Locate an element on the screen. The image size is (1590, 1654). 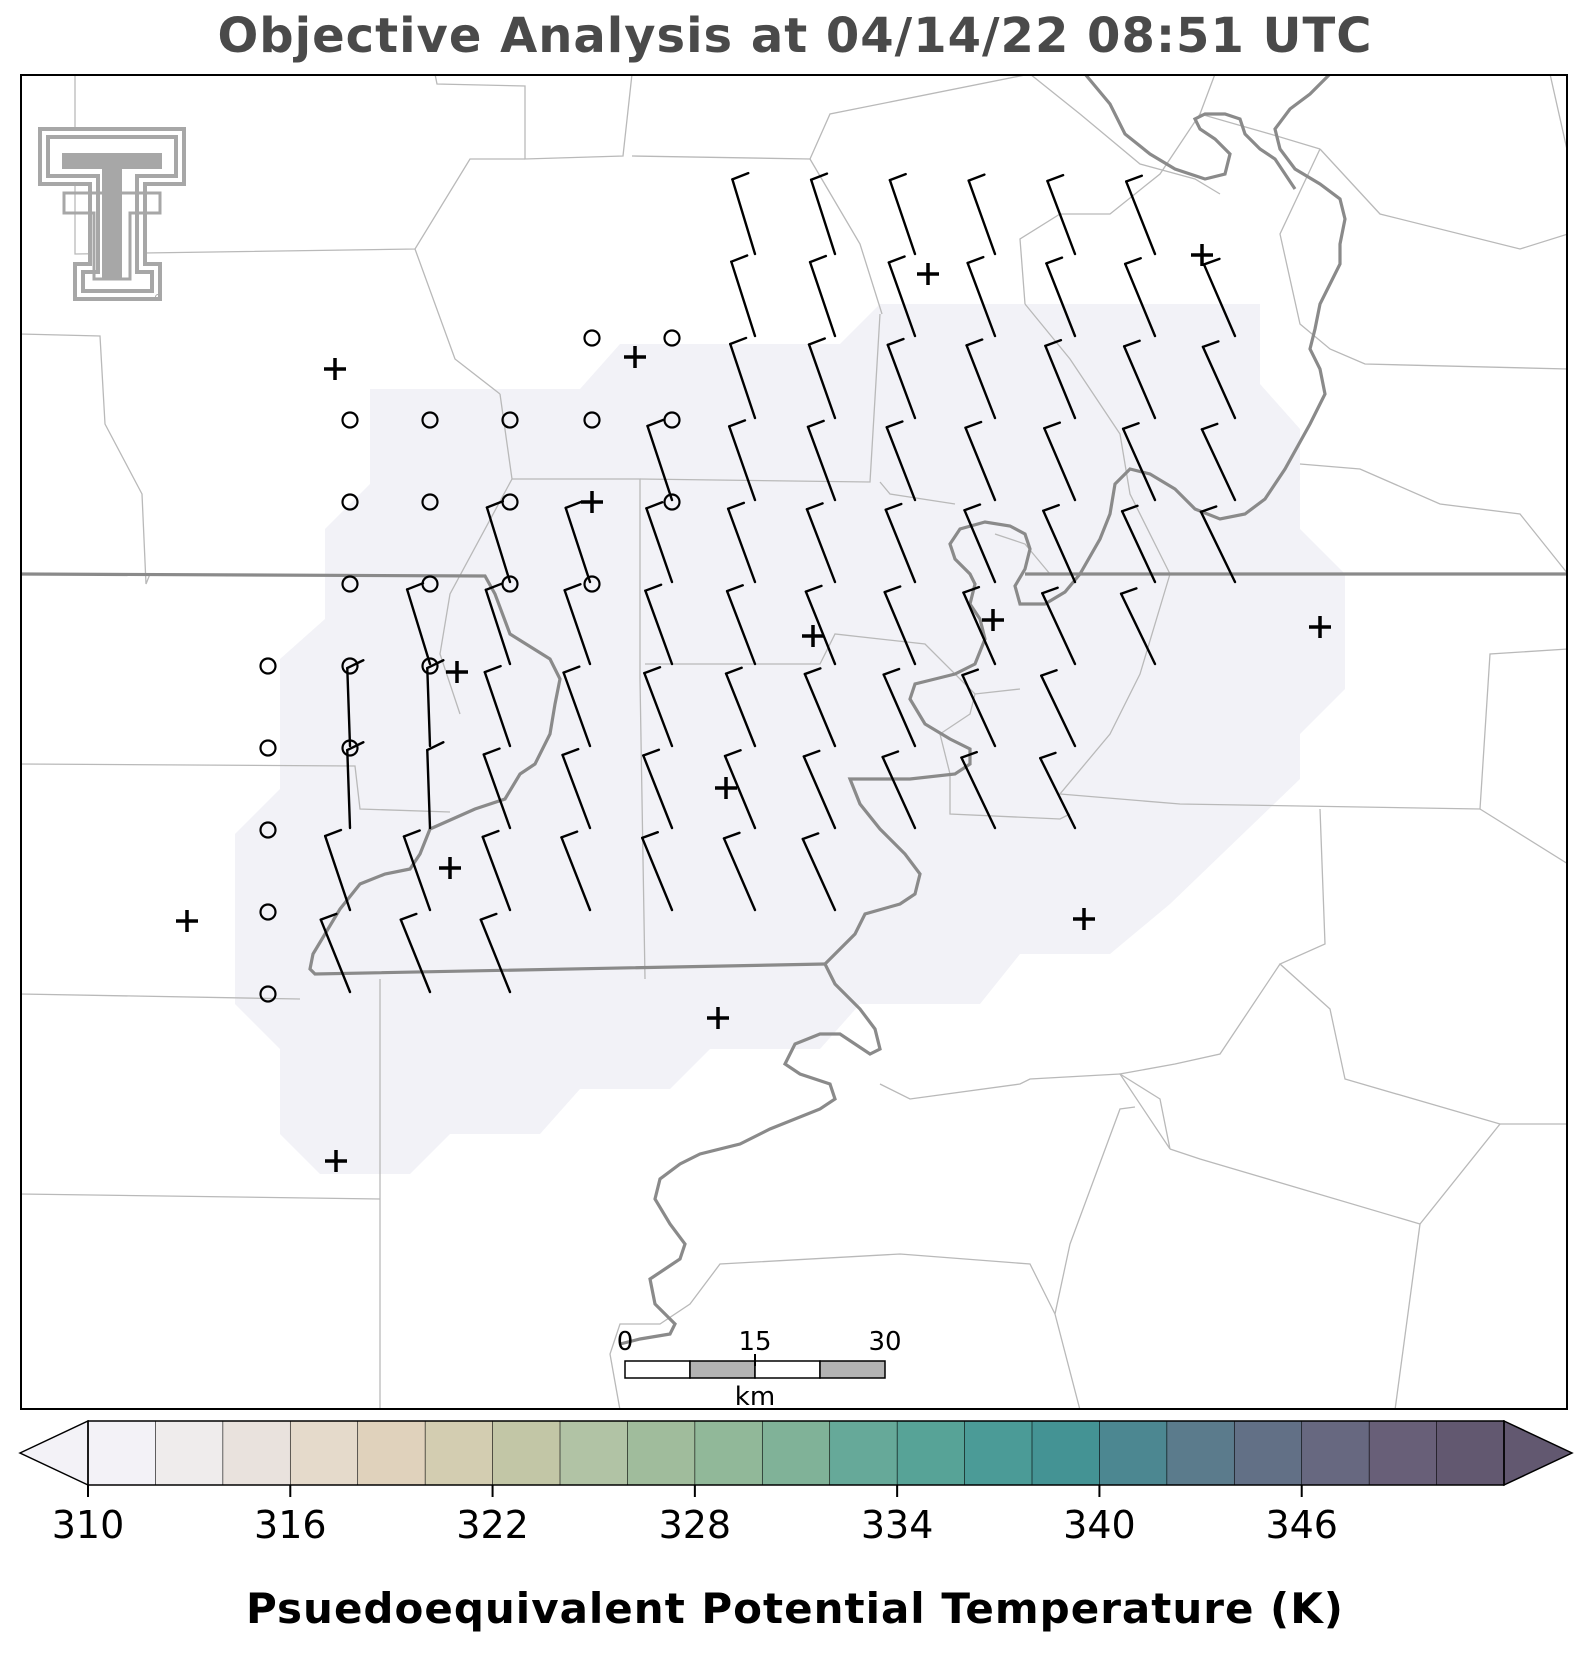
scale-unit: km is located at coordinates (755, 1396).